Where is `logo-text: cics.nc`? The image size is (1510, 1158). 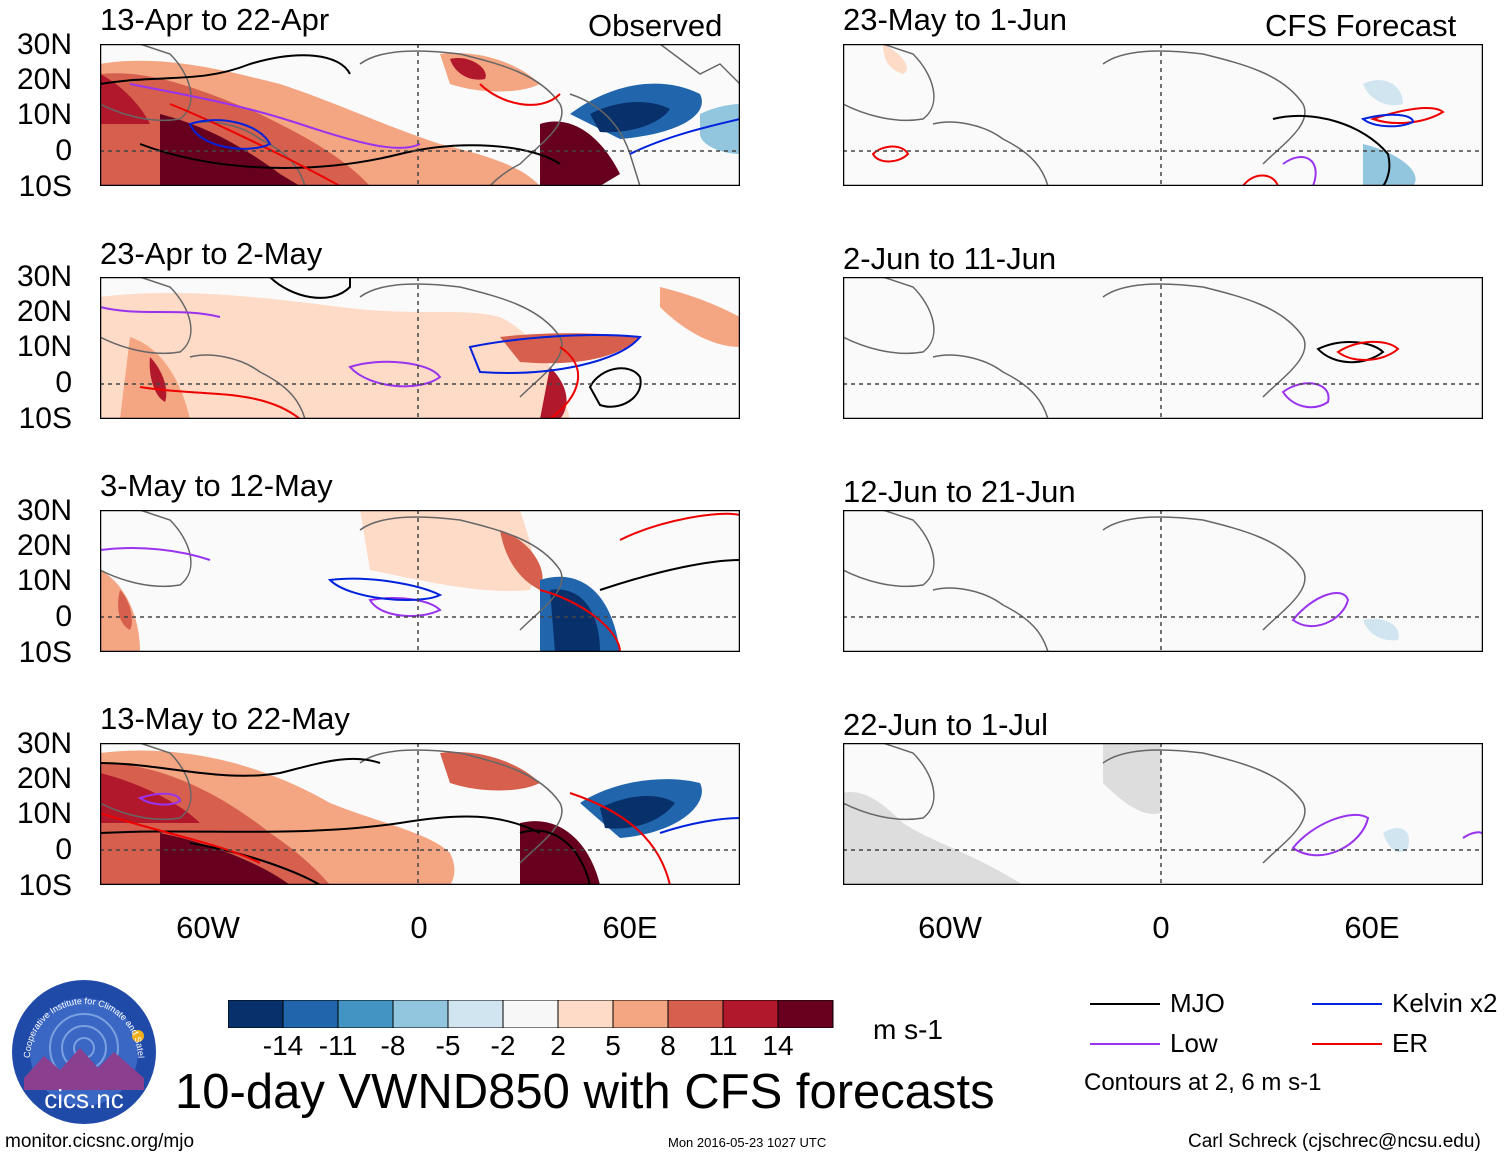 logo-text: cics.nc is located at coordinates (83, 1099).